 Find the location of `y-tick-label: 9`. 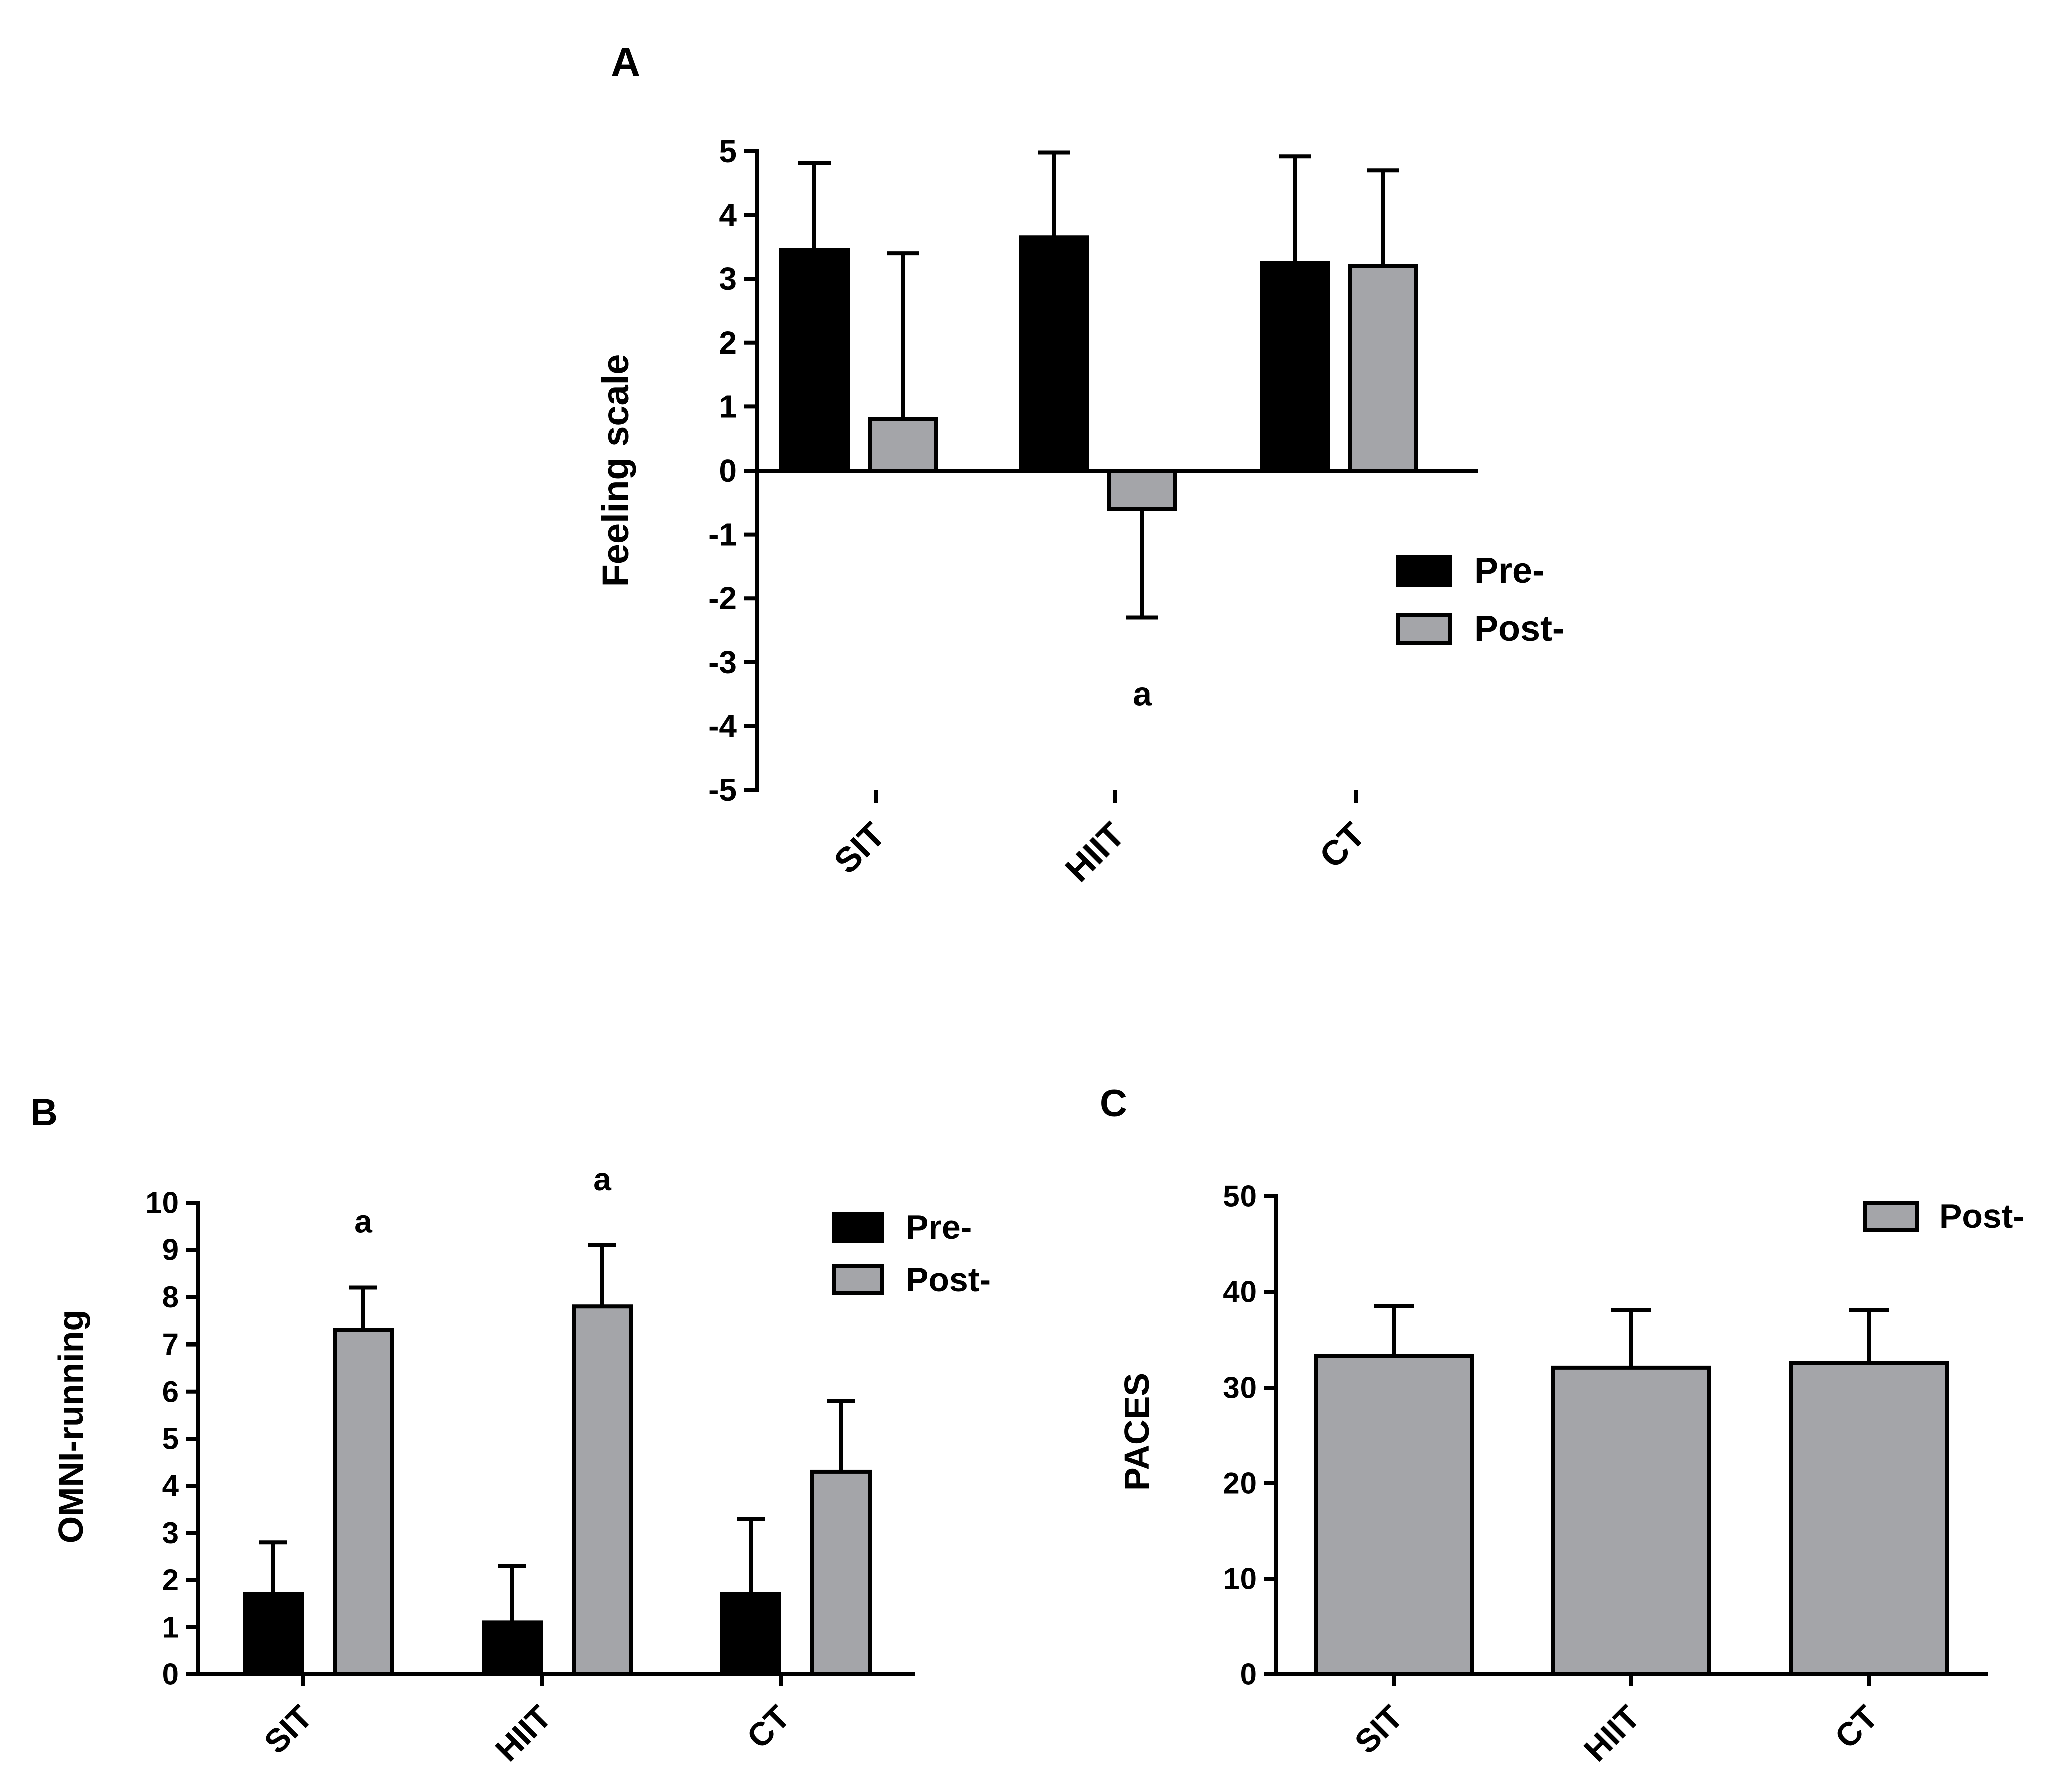

y-tick-label: 9 is located at coordinates (170, 1250).